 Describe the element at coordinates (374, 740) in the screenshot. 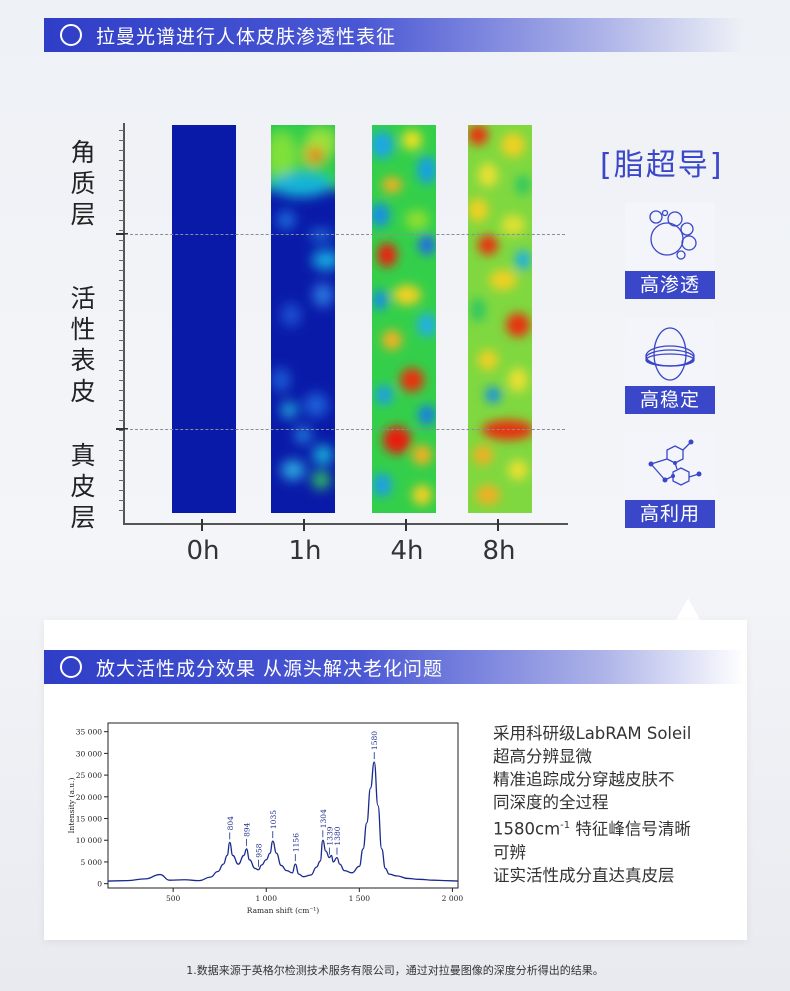

I see `peak-label: 1580` at that location.